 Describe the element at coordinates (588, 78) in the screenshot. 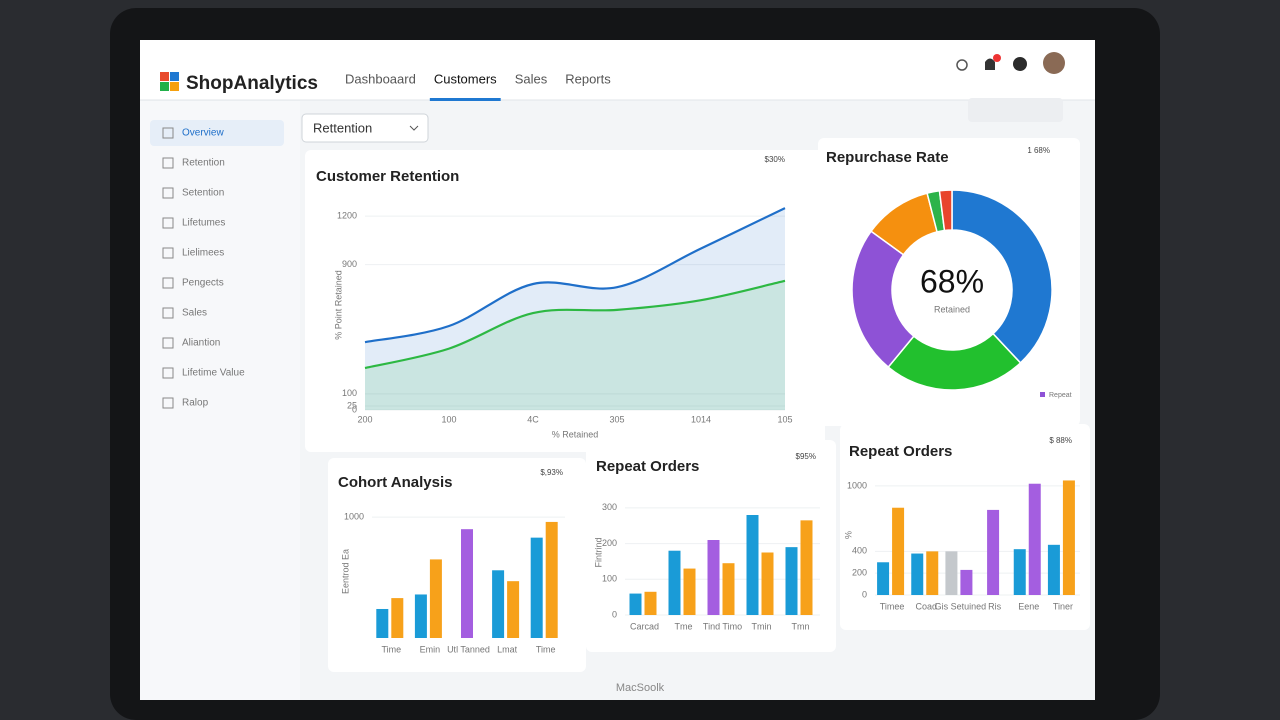

I see `nav-item: Reports` at that location.